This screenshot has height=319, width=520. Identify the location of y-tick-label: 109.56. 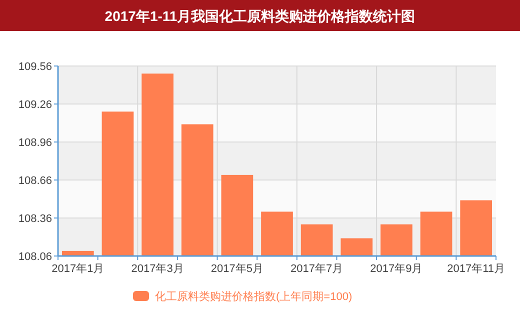
(35, 67).